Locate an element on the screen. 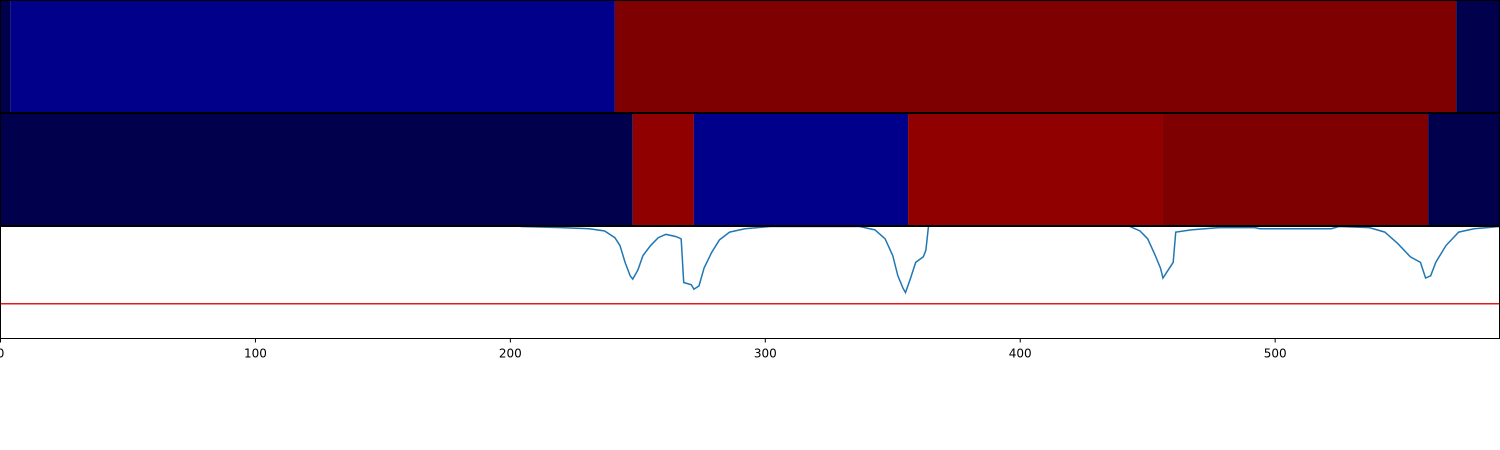 This screenshot has width=1500, height=450. x-tick-label: 0 is located at coordinates (2, 354).